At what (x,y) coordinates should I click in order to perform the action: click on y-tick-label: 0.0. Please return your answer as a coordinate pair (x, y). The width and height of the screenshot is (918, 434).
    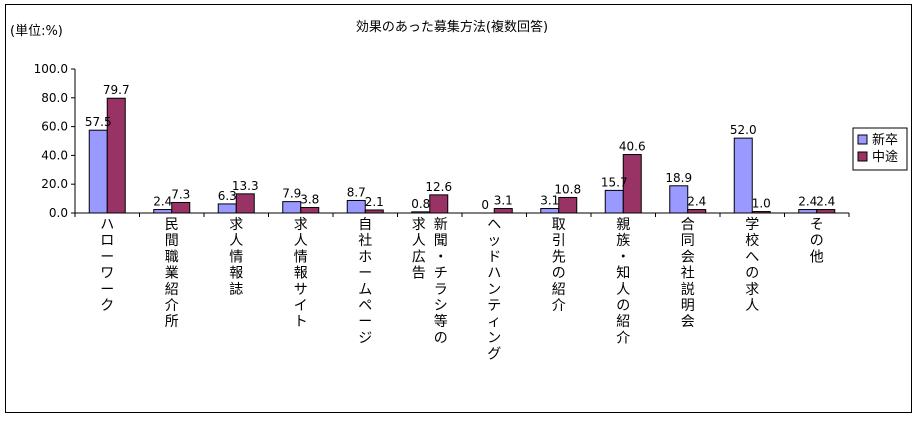
    Looking at the image, I should click on (58, 213).